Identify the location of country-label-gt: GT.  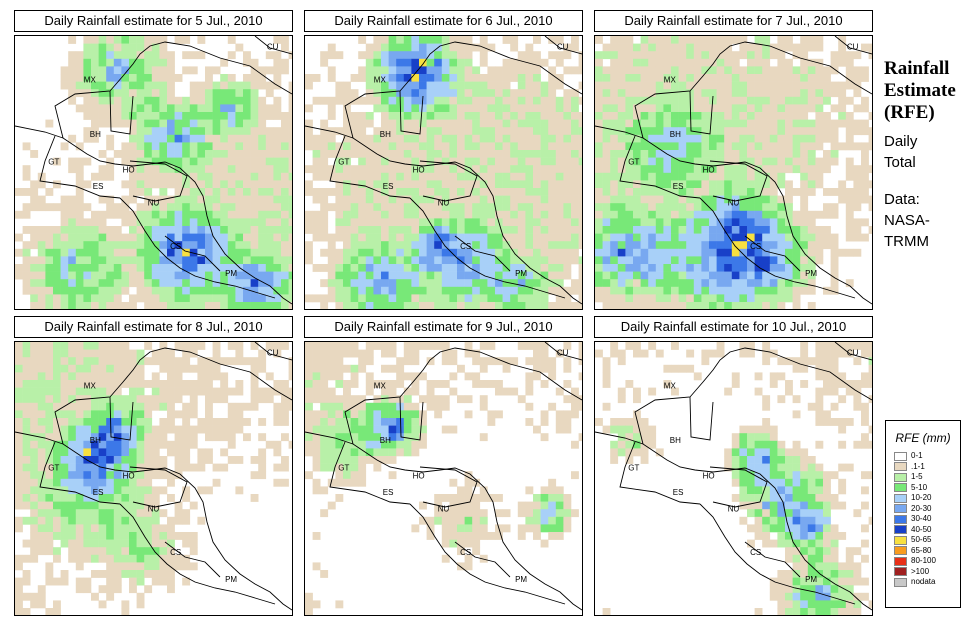
(343, 161).